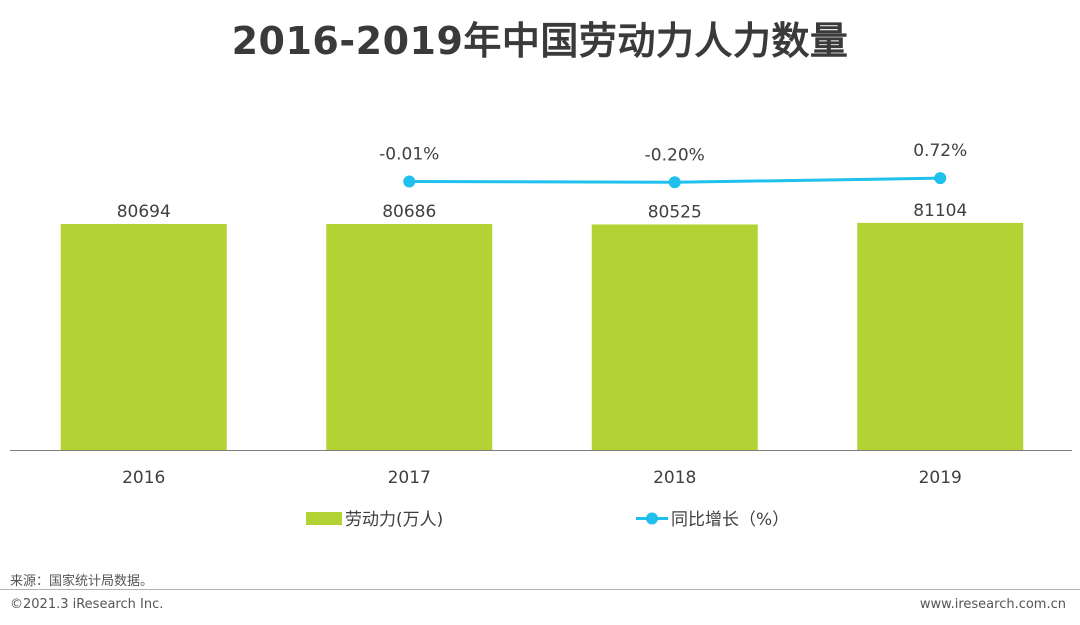 The width and height of the screenshot is (1080, 625). I want to click on x-tick-label-2019: 2019, so click(940, 478).